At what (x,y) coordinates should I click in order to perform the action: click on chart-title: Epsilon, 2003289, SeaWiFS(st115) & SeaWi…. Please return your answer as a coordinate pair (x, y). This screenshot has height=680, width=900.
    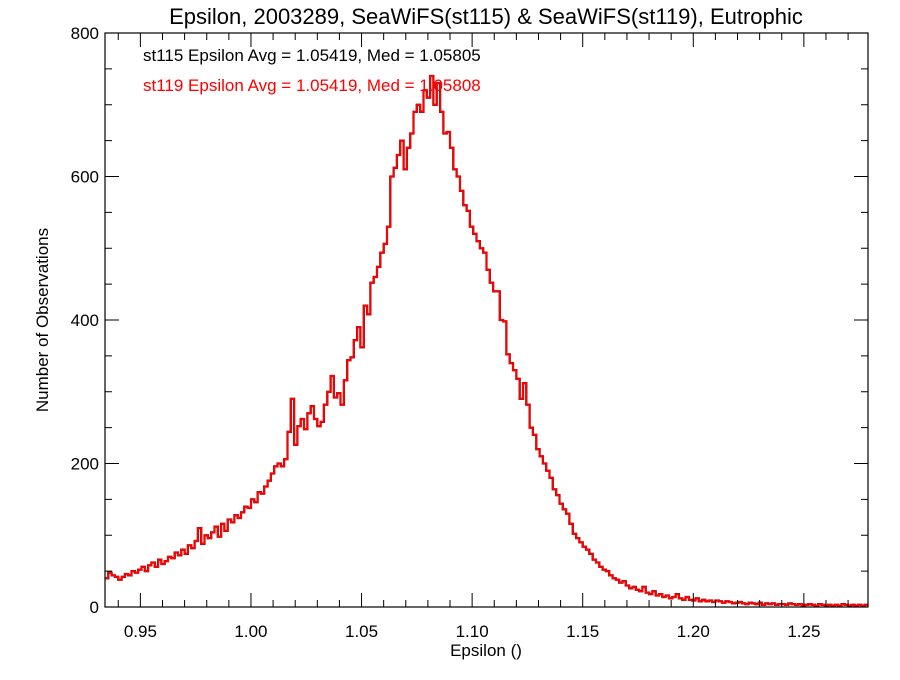
    Looking at the image, I should click on (486, 16).